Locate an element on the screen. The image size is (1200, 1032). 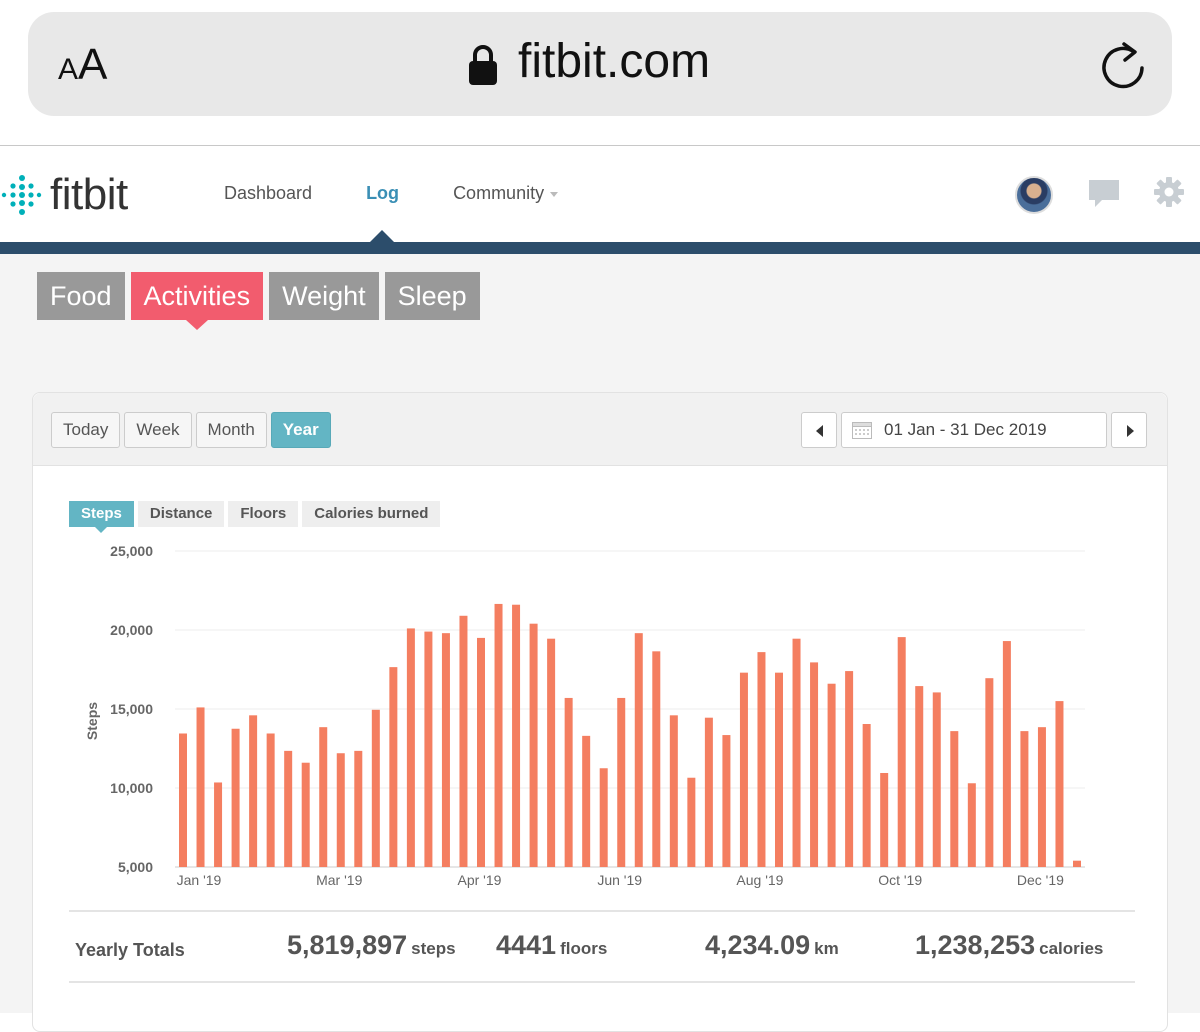
x-tick-label: Mar '19 is located at coordinates (339, 880).